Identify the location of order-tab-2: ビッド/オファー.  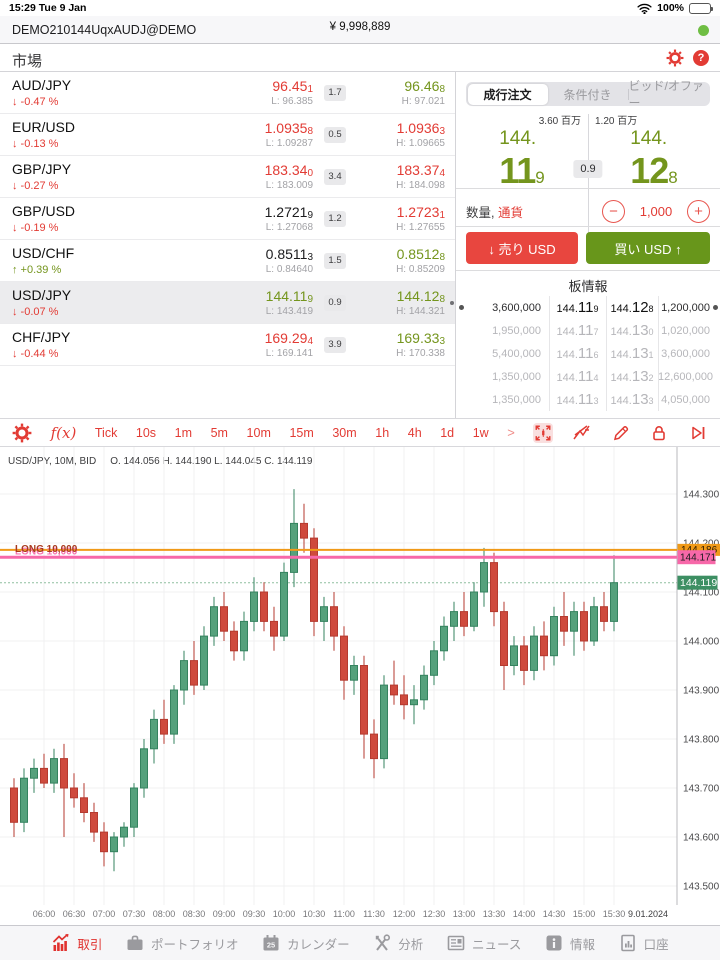
(666, 94).